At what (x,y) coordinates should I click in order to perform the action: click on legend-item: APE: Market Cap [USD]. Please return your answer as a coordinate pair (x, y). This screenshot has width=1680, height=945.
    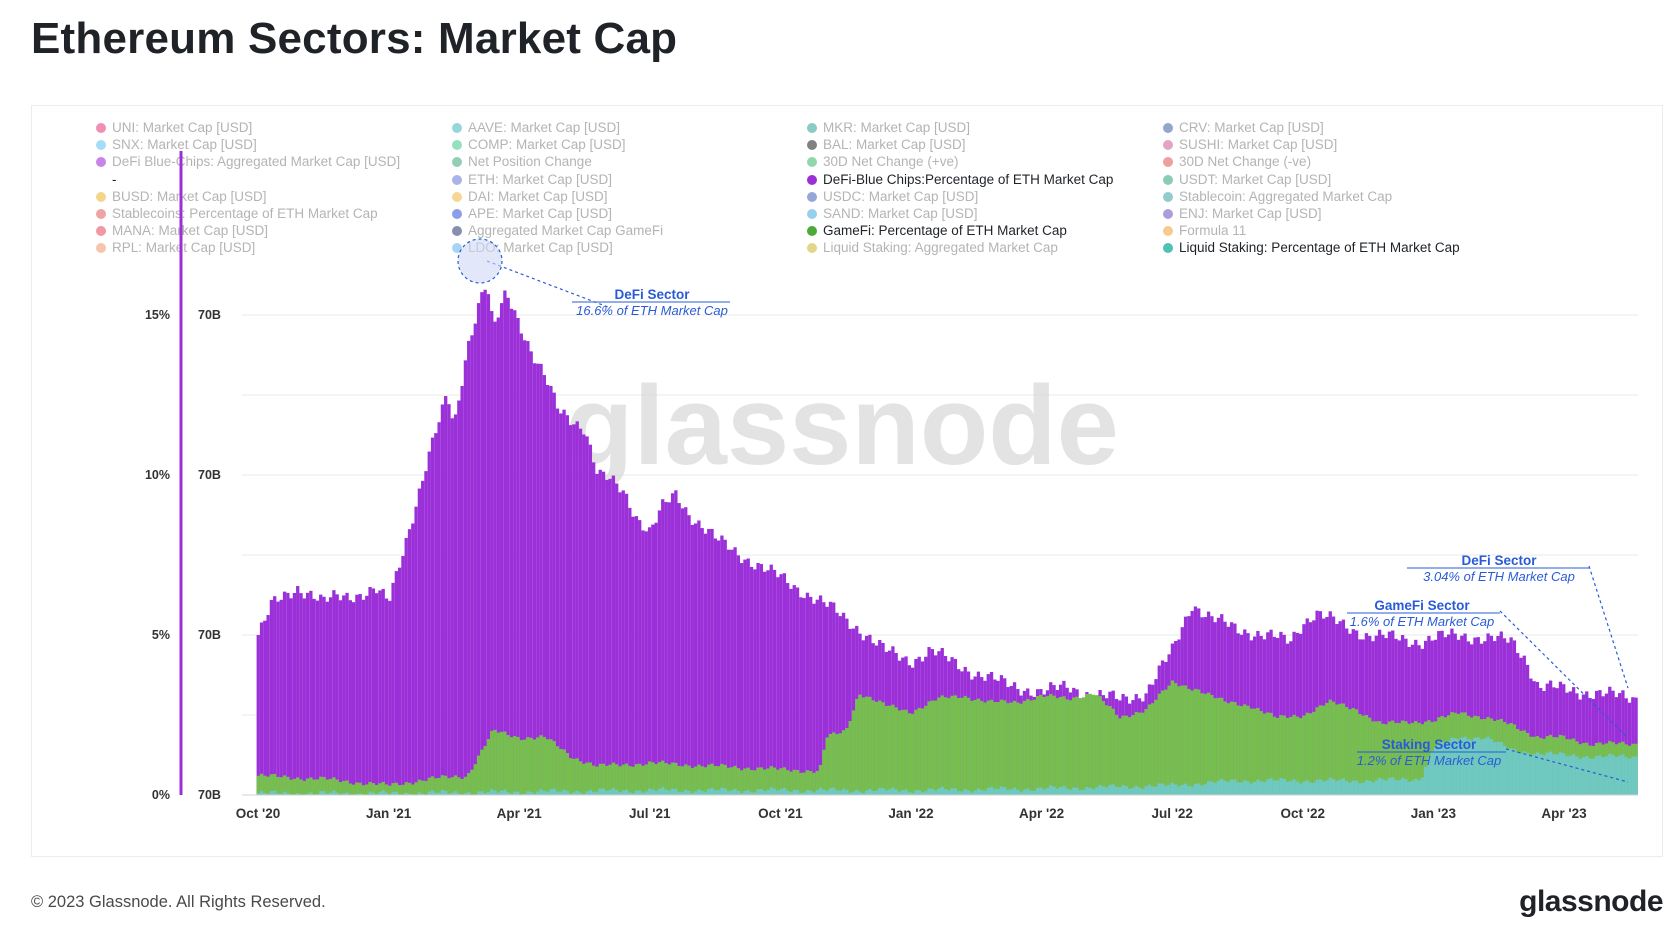
    Looking at the image, I should click on (532, 214).